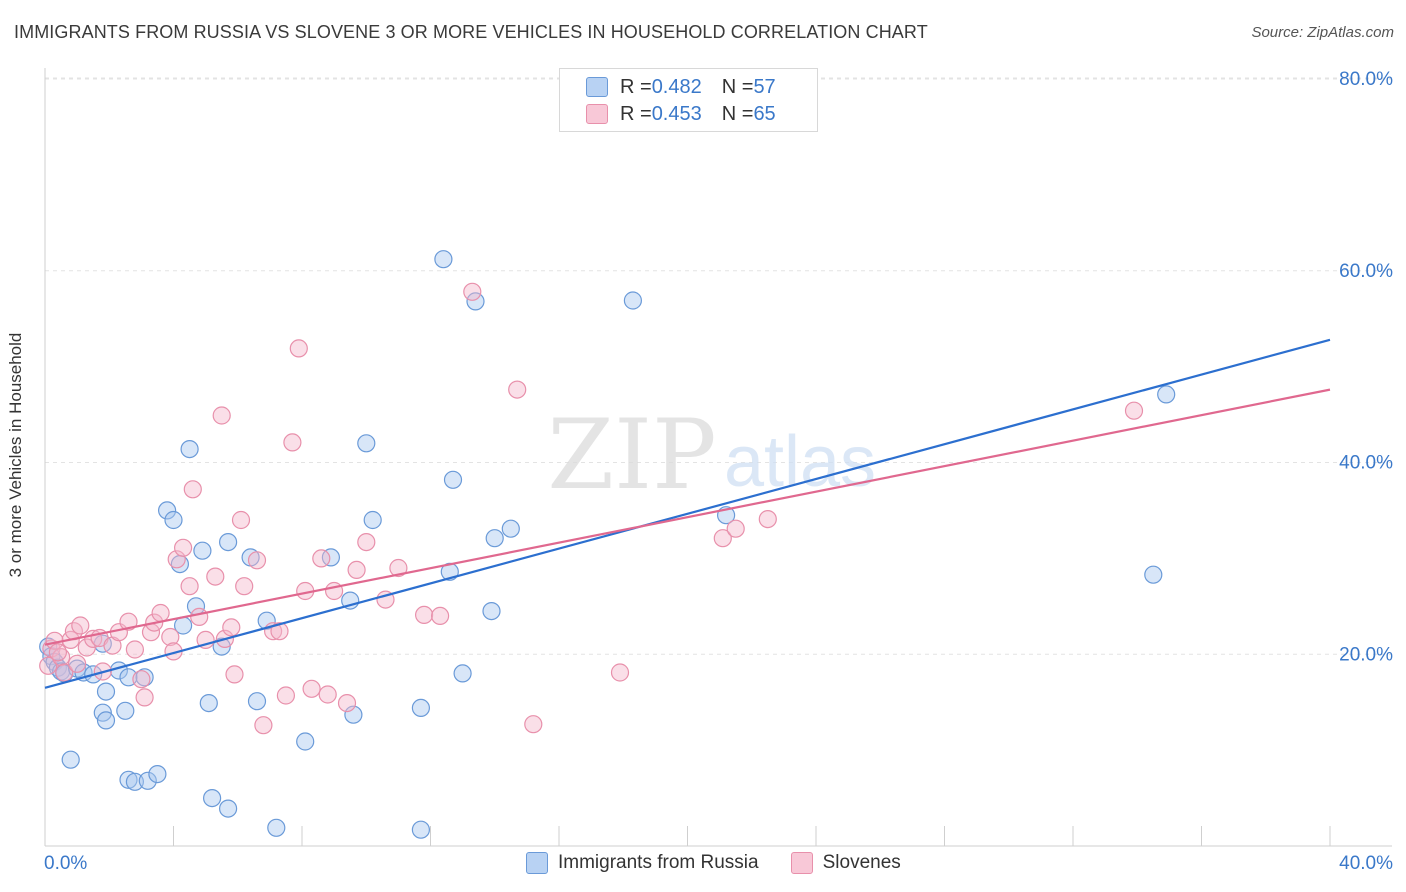 The image size is (1406, 892). Describe the element at coordinates (658, 862) in the screenshot. I see `legend-label-russia: Immigrants from Russia` at that location.